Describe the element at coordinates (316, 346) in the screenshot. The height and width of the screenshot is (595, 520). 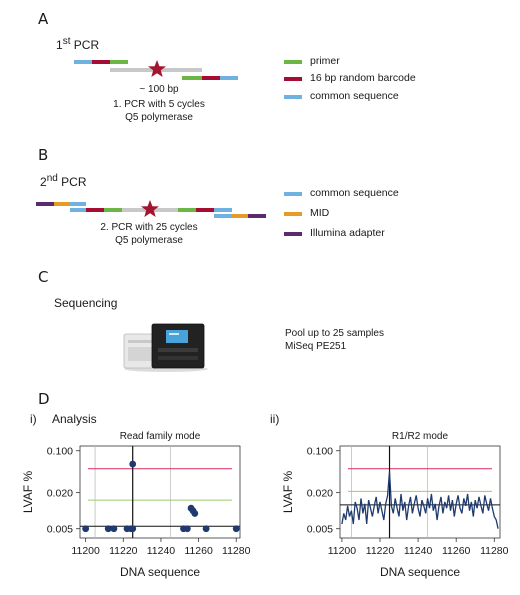
I see `sequencing-note-2: MiSeq PE251` at that location.